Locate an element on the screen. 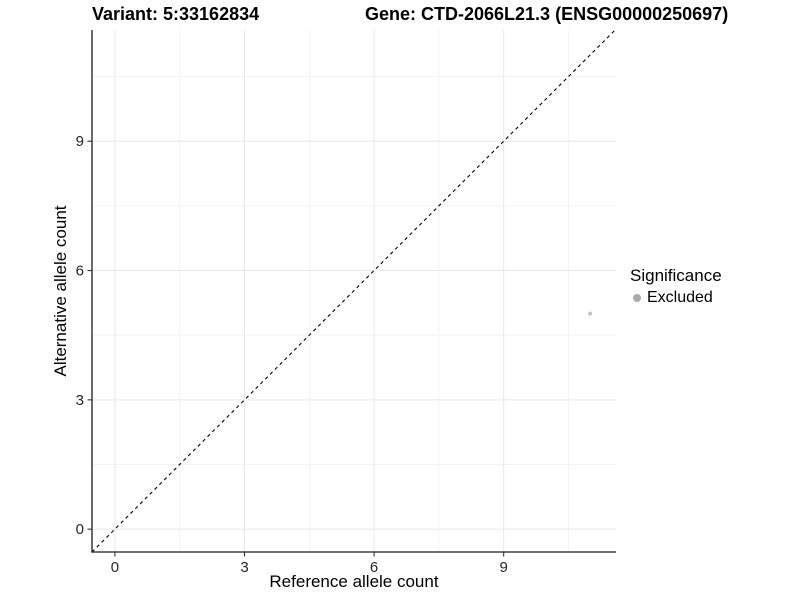 This screenshot has height=600, width=800. legend: Significance Excluded is located at coordinates (676, 286).